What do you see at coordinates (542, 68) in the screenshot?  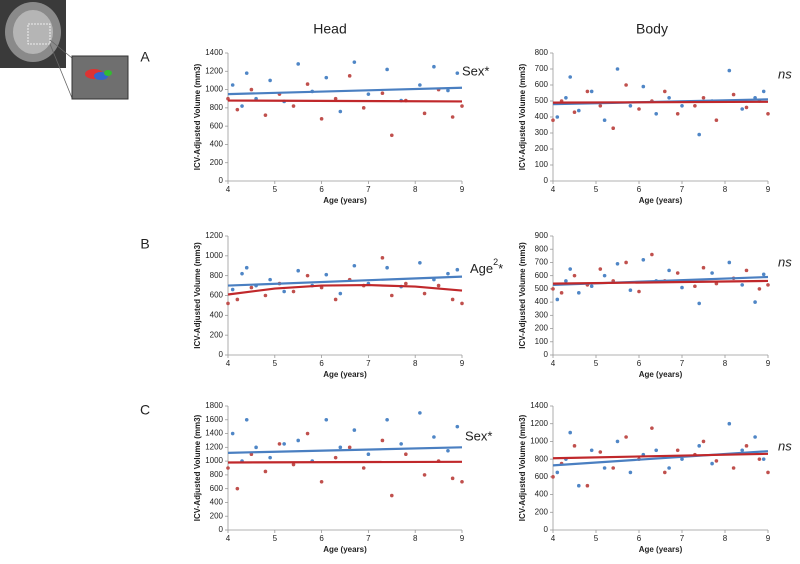 I see `y-tick-label: 700` at bounding box center [542, 68].